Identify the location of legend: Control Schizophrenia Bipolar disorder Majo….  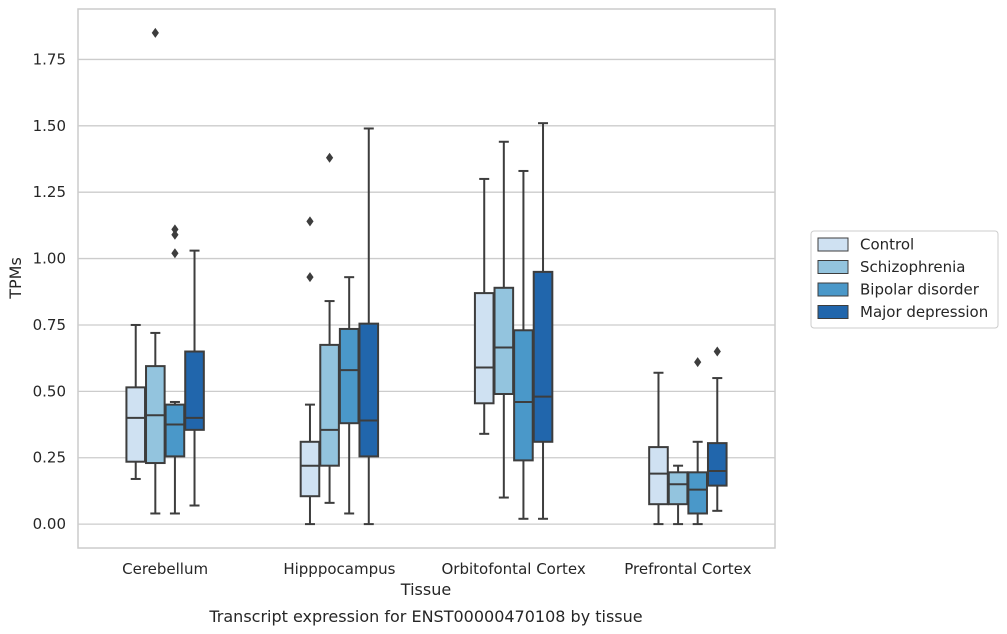
(904, 279).